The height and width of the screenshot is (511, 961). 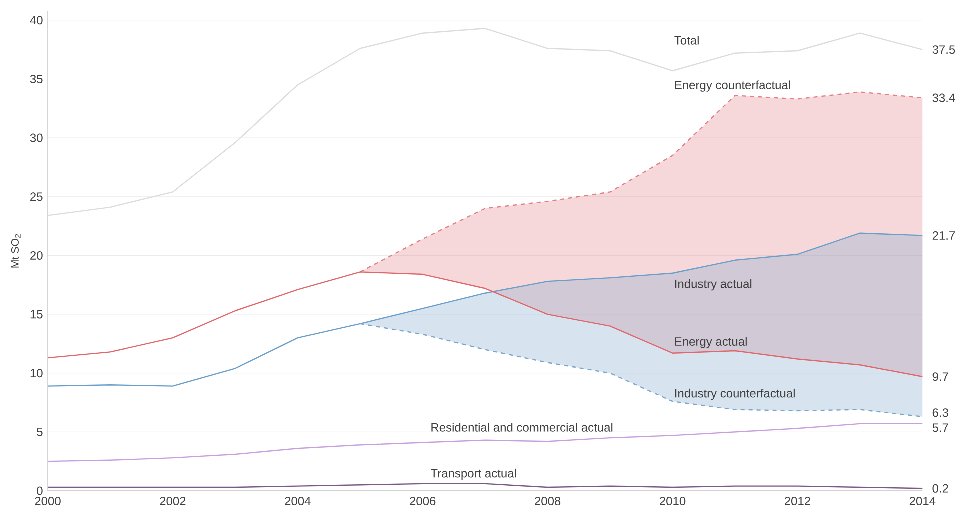 What do you see at coordinates (713, 285) in the screenshot?
I see `series-label: Industry actual` at bounding box center [713, 285].